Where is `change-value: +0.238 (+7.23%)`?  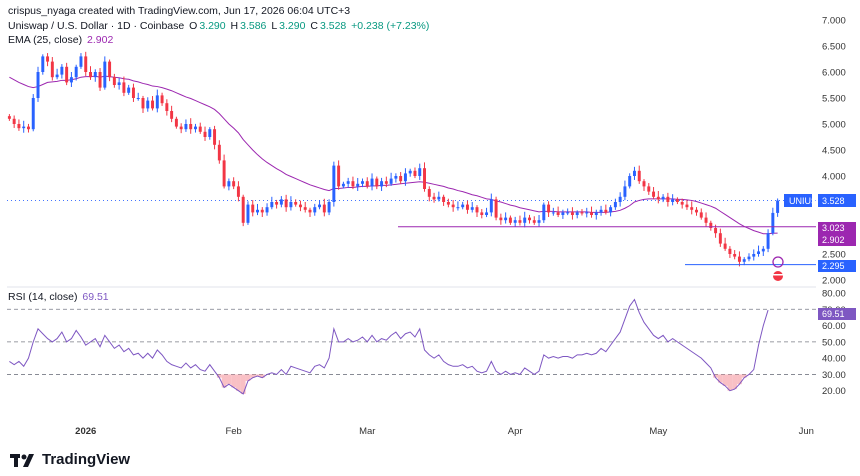
change-value: +0.238 (+7.23%) is located at coordinates (390, 26).